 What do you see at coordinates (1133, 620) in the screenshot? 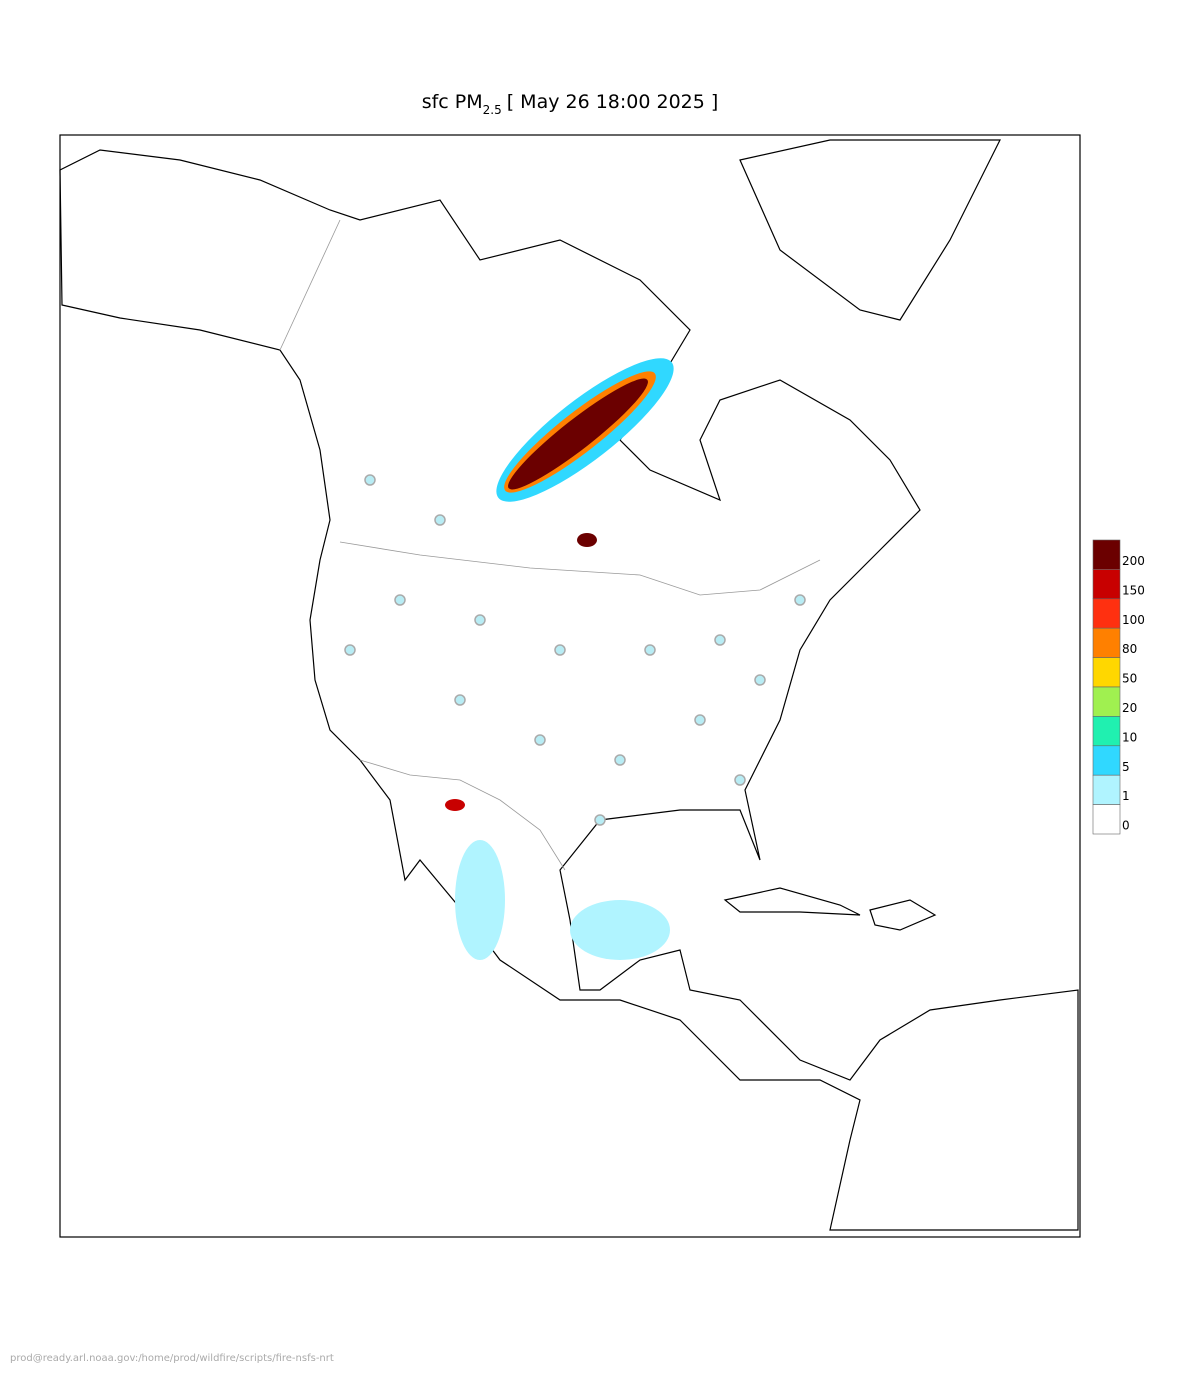
I see `colorbar-label: 100` at bounding box center [1133, 620].